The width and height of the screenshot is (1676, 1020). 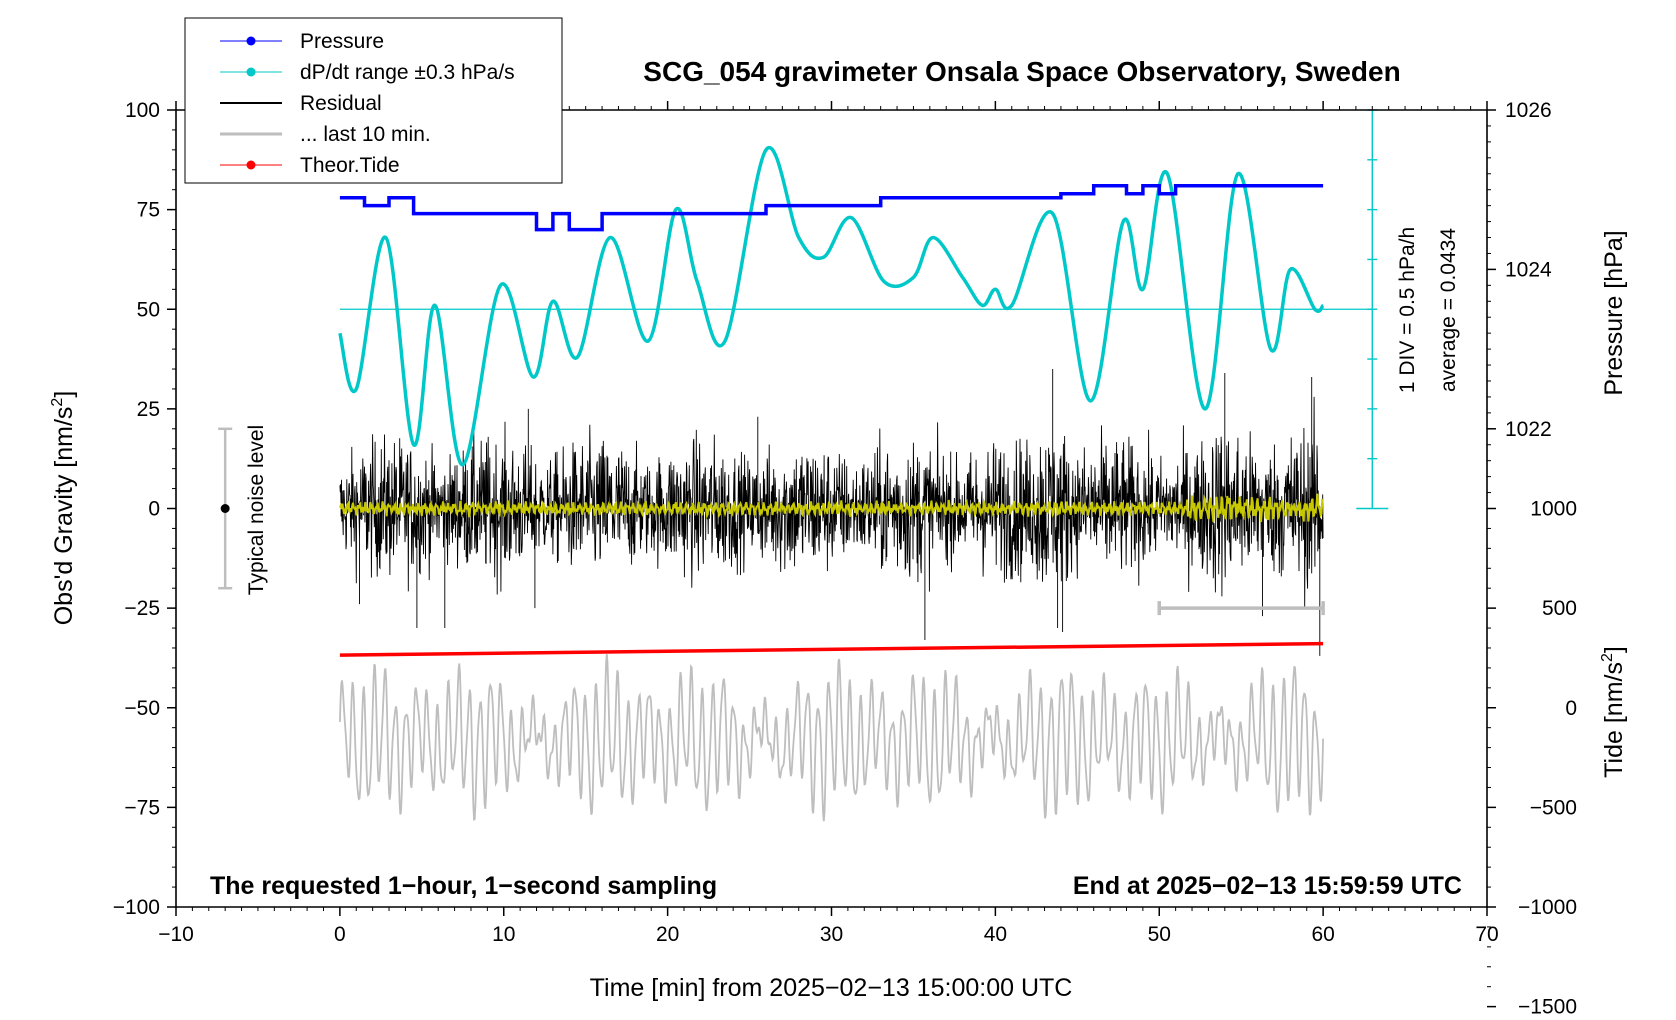 What do you see at coordinates (1547, 1007) in the screenshot?
I see `tide-tick-label: −1500` at bounding box center [1547, 1007].